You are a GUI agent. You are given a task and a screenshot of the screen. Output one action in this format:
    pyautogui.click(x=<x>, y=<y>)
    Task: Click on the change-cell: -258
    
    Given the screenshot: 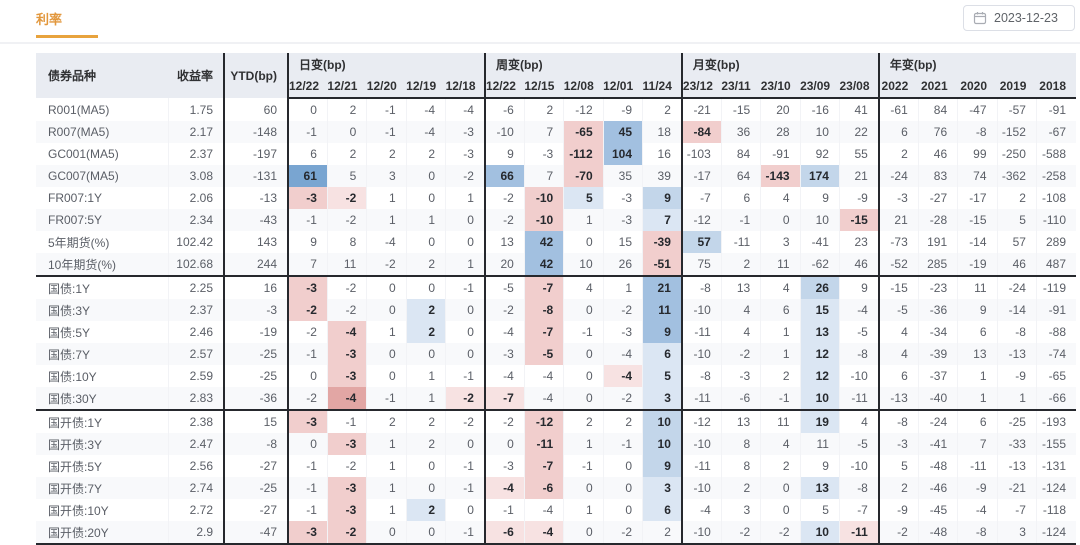 What is the action you would take?
    pyautogui.click(x=1055, y=176)
    